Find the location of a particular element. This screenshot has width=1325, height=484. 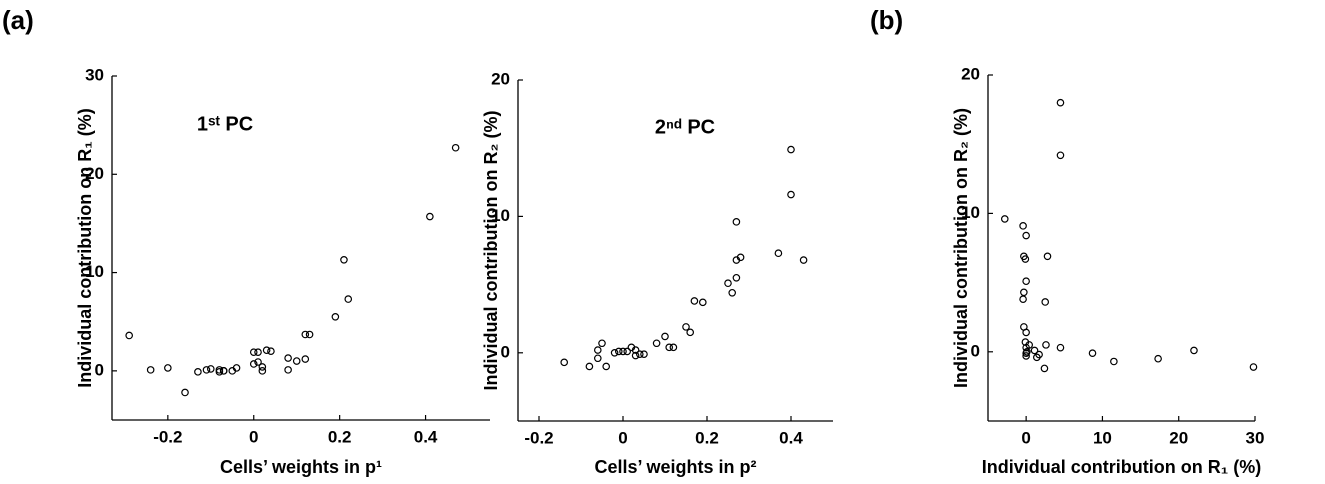

x-axis-label: Individual contribution on R₁ (%) is located at coordinates (1121, 467).